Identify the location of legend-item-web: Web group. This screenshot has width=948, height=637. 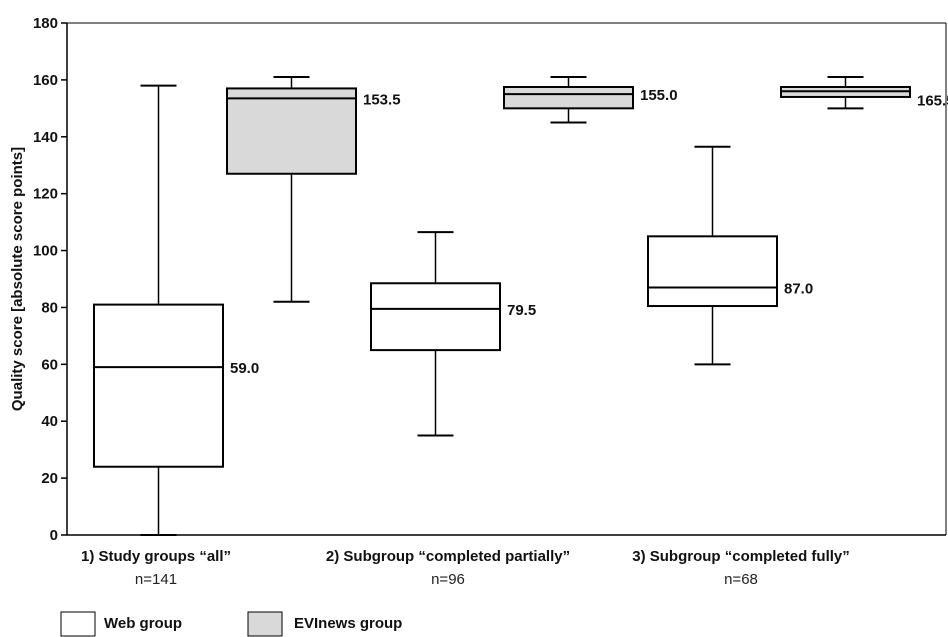
(121, 624).